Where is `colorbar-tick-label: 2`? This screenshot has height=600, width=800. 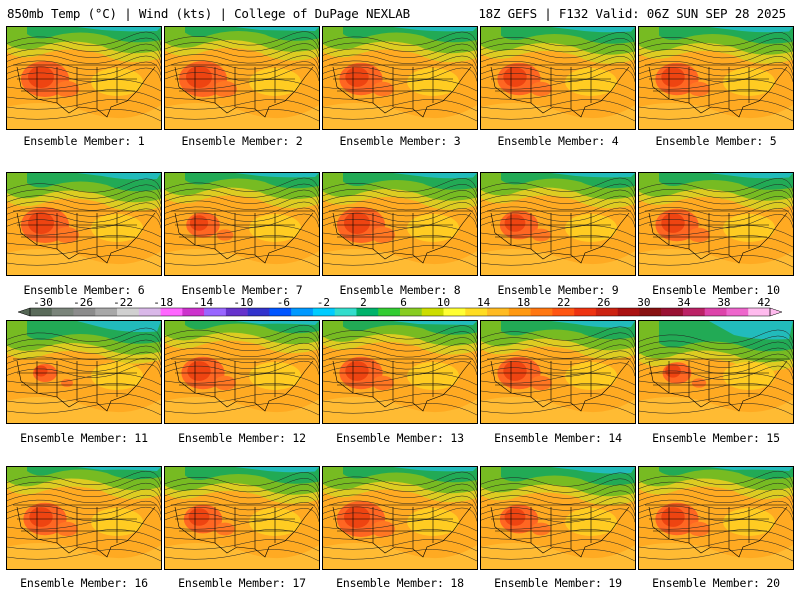
colorbar-tick-label: 2 is located at coordinates (363, 302).